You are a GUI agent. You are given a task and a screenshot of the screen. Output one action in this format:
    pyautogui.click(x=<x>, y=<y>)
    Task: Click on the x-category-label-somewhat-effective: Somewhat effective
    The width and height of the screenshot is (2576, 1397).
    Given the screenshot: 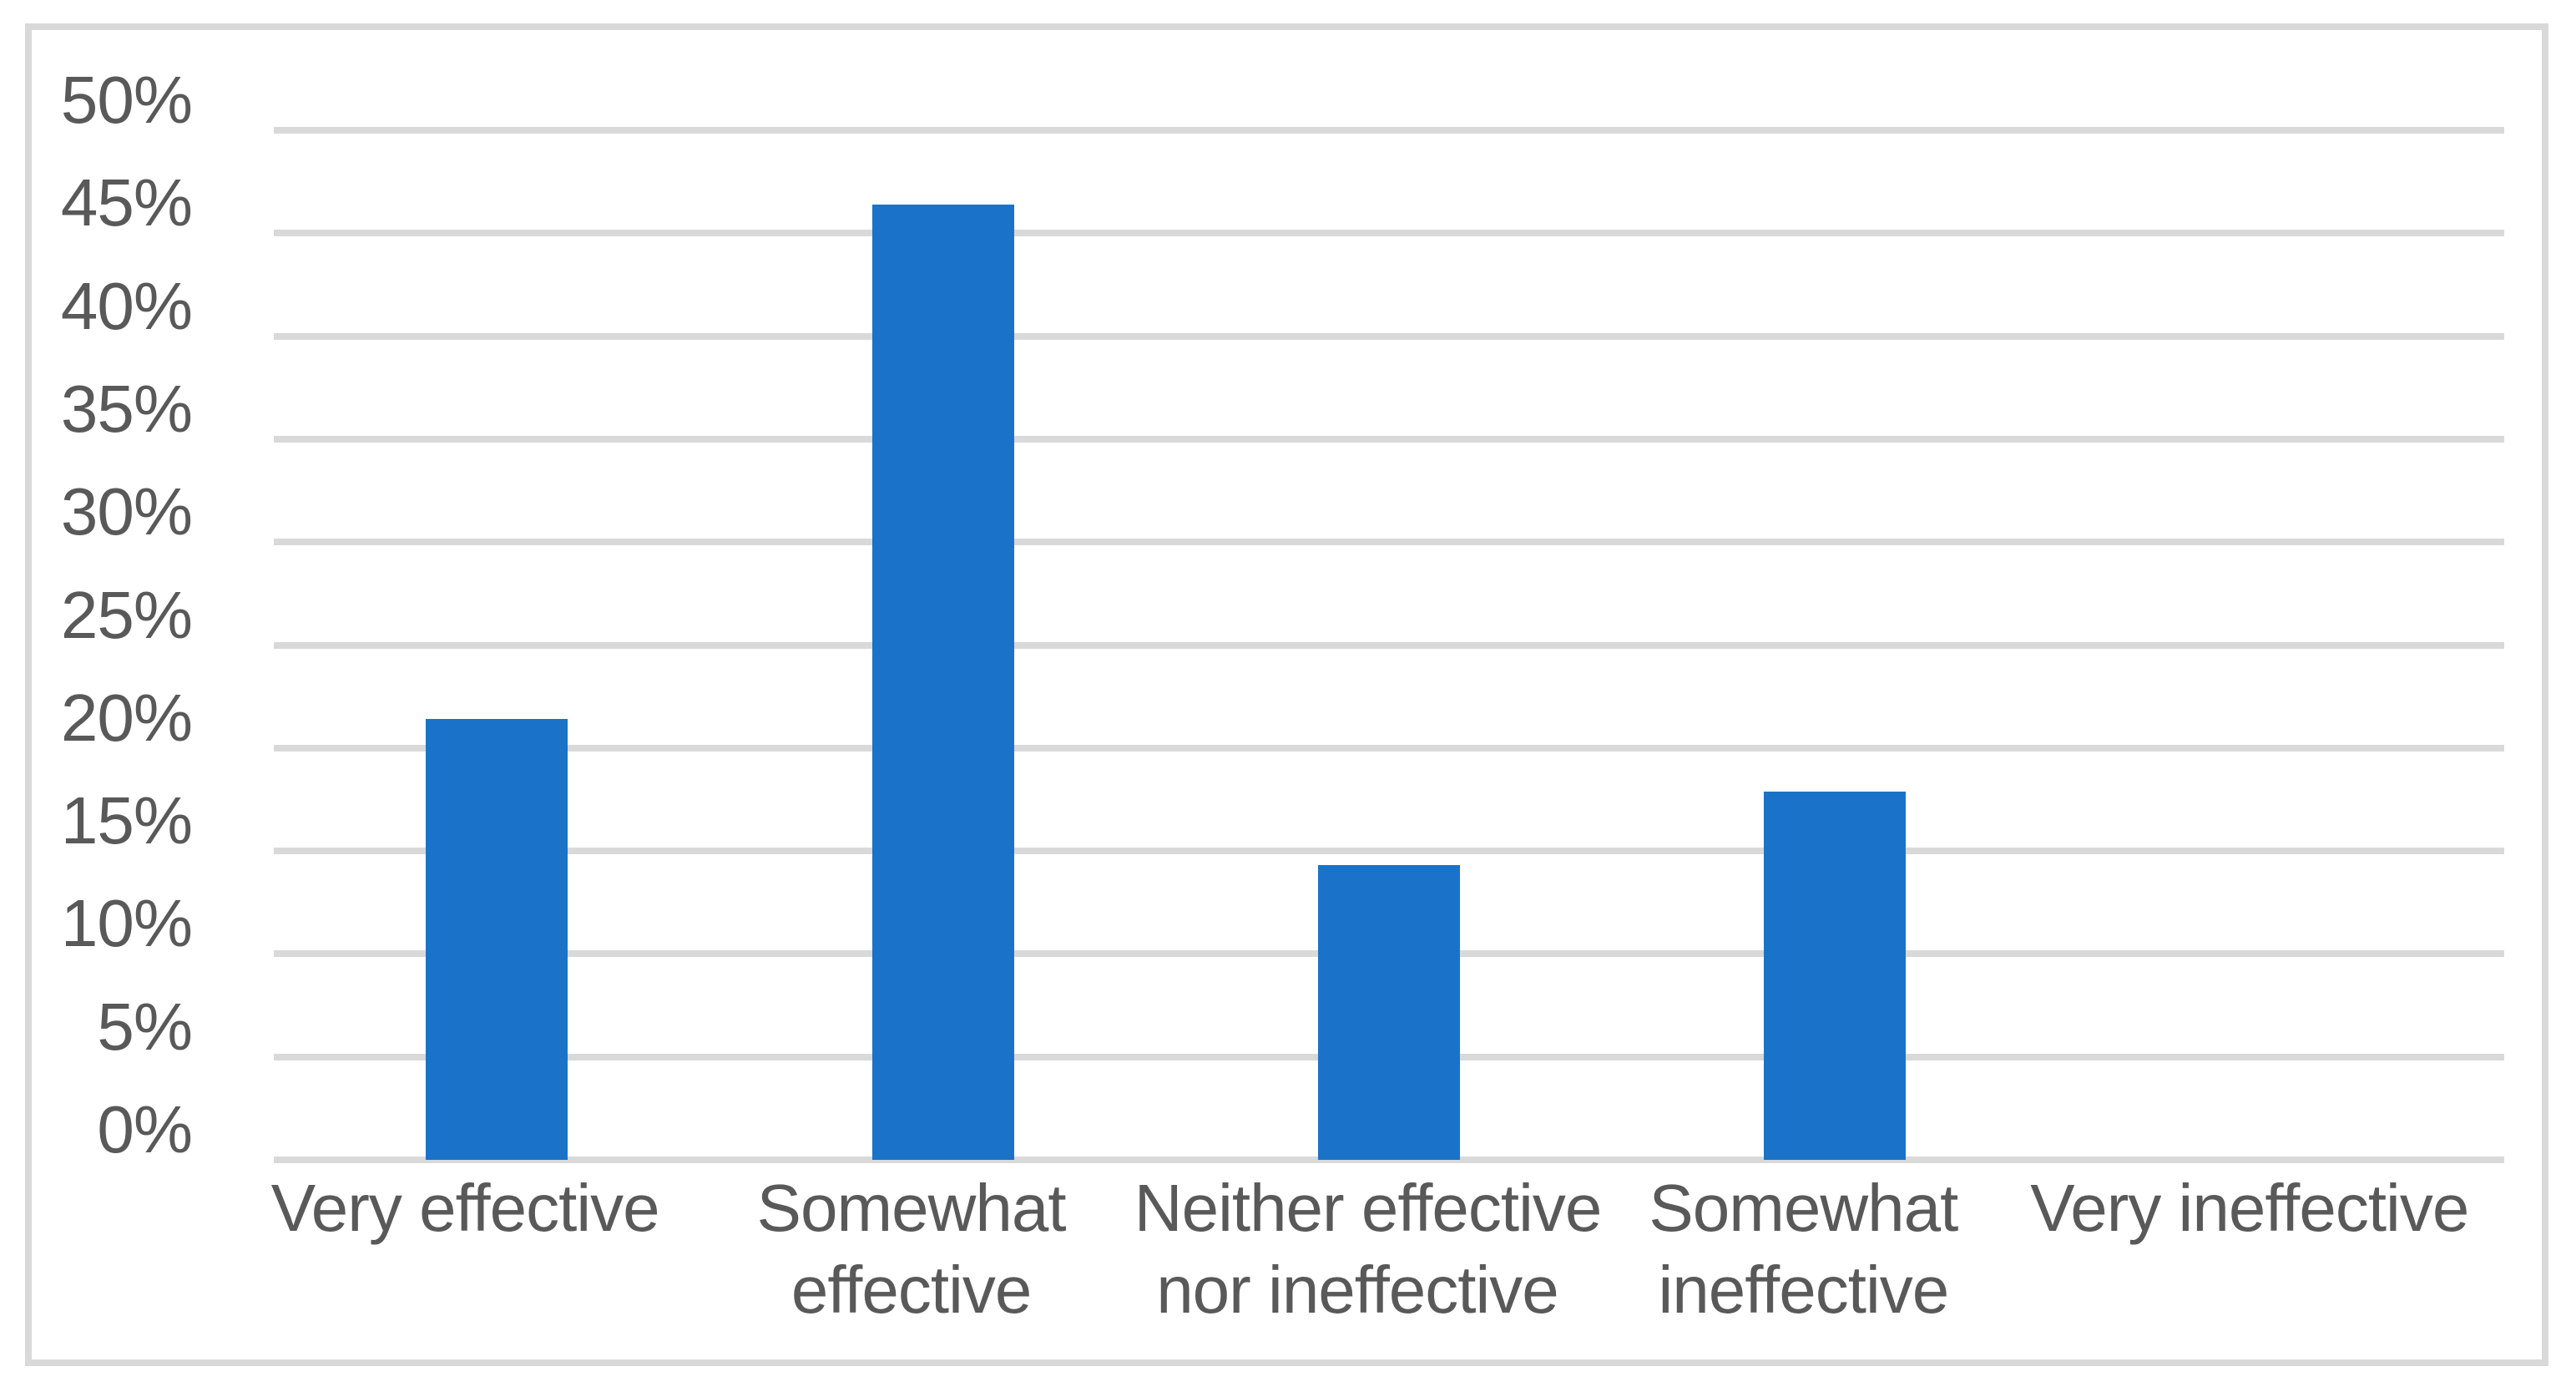 What is the action you would take?
    pyautogui.click(x=911, y=1249)
    